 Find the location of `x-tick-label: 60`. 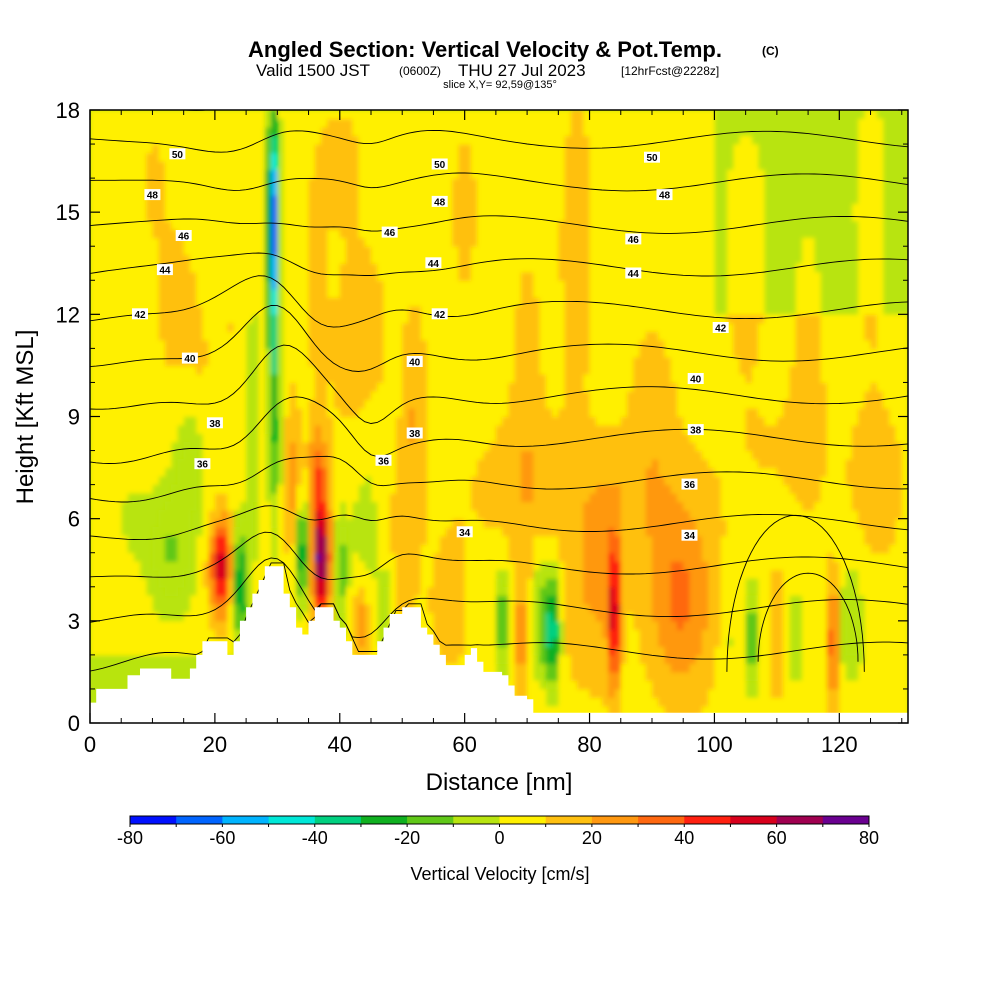

x-tick-label: 60 is located at coordinates (464, 744).